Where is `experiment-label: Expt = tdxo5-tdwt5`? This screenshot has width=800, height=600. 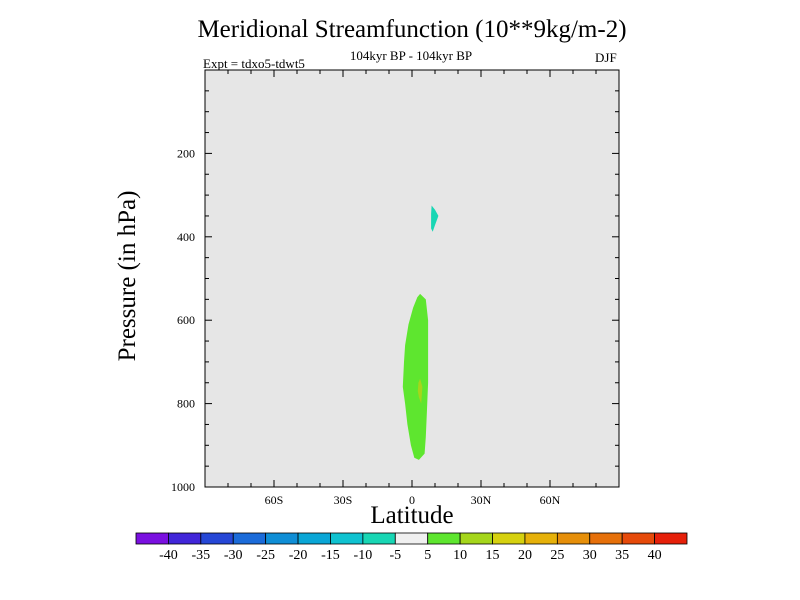 experiment-label: Expt = tdxo5-tdwt5 is located at coordinates (254, 63).